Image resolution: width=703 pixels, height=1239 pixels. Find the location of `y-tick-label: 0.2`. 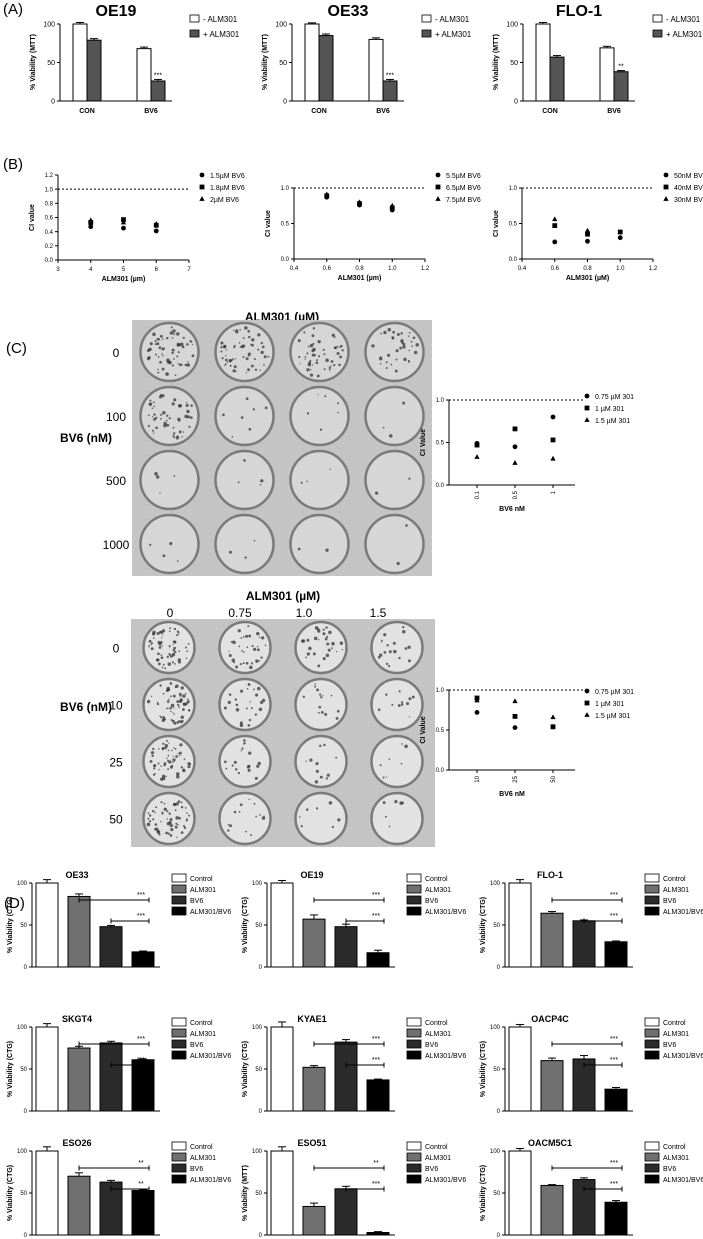

y-tick-label: 0.2 is located at coordinates (49, 247).